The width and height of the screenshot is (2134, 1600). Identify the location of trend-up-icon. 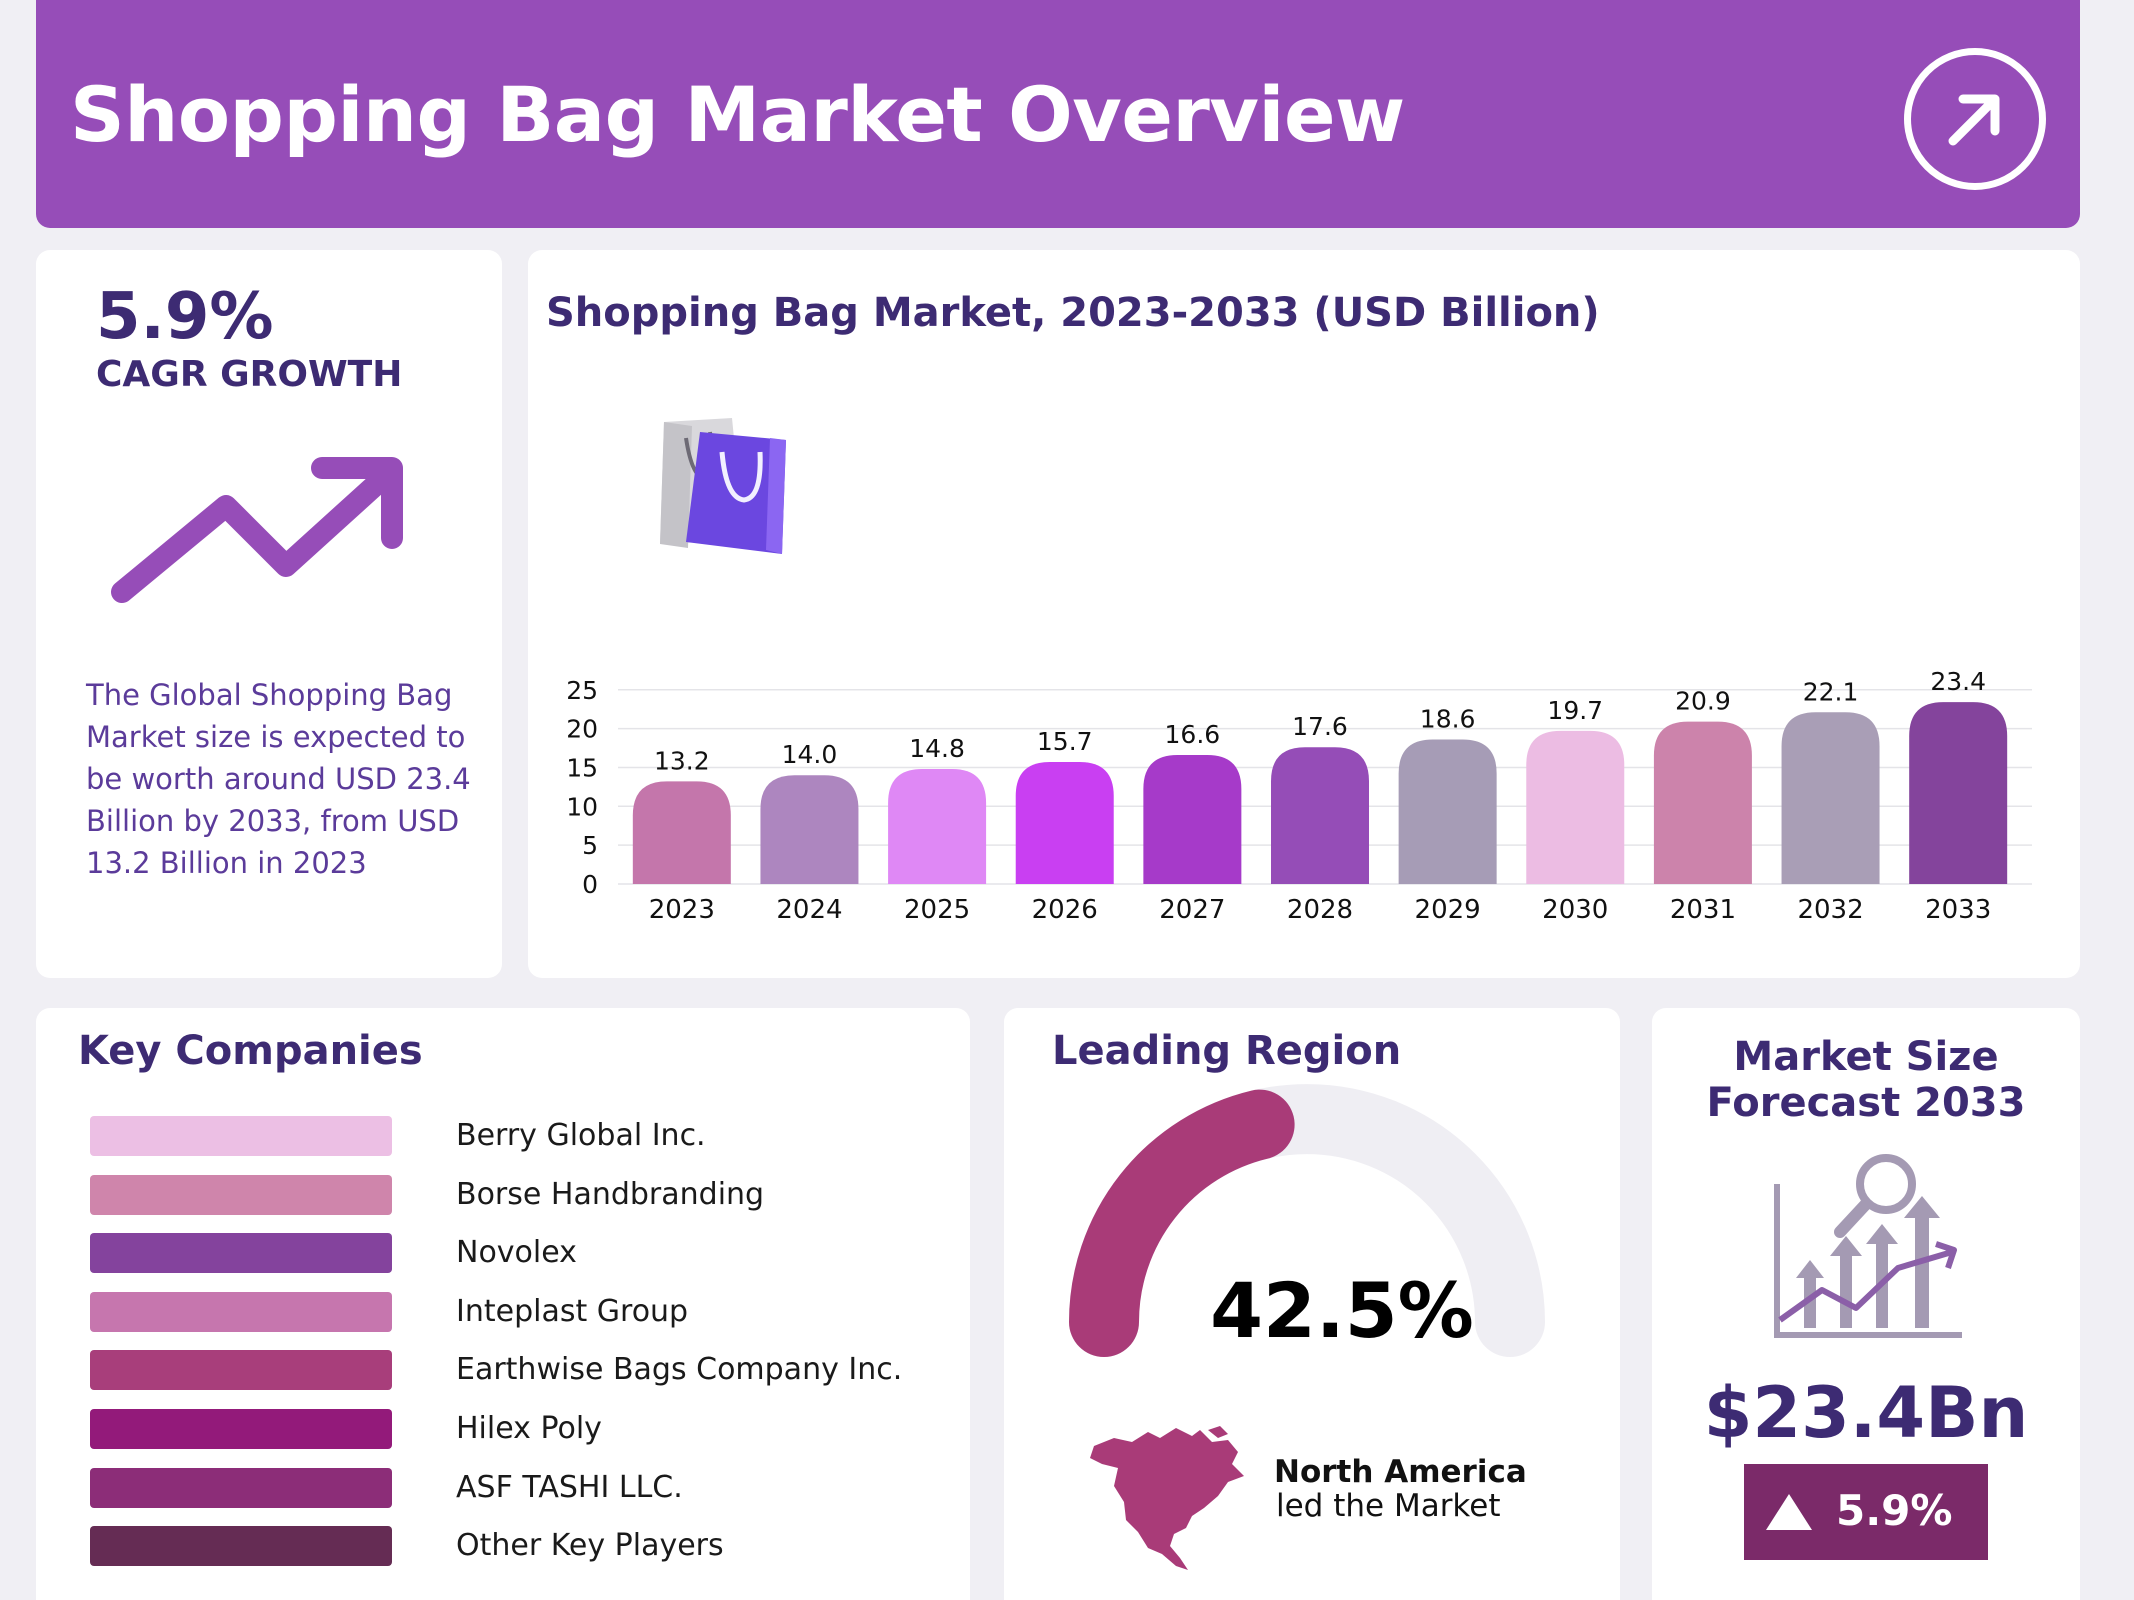
(257, 530).